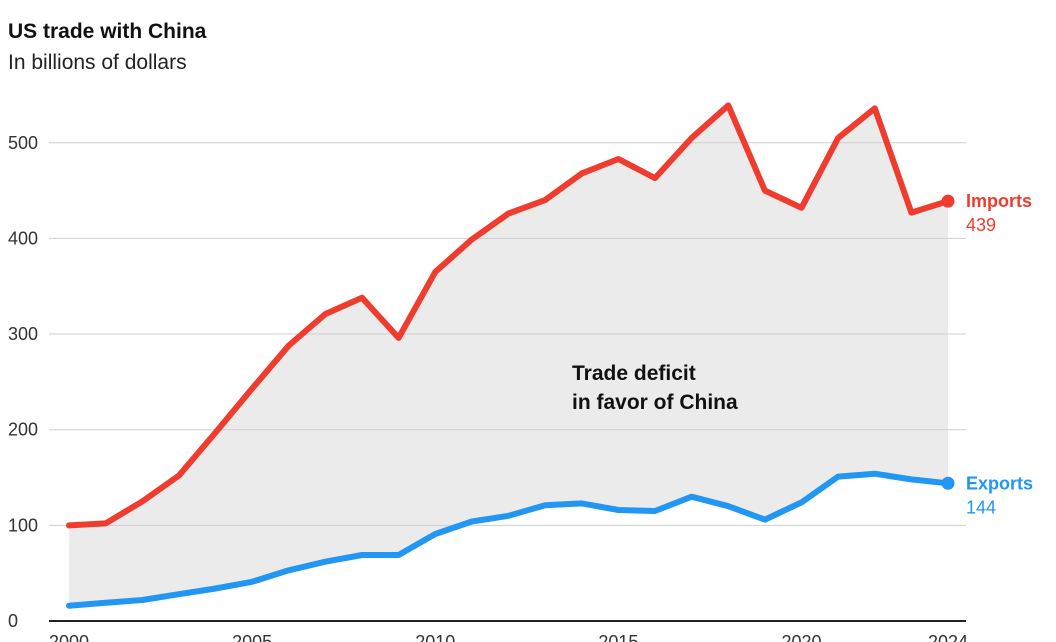 The width and height of the screenshot is (1056, 642). What do you see at coordinates (655, 402) in the screenshot?
I see `annotation-line-2: in favor of China` at bounding box center [655, 402].